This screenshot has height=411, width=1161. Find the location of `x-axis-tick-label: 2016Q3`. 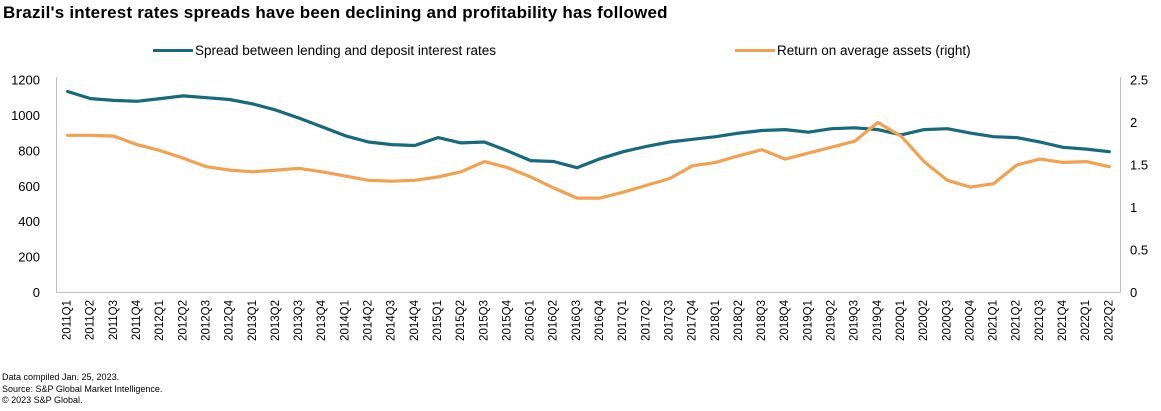

x-axis-tick-label: 2016Q3 is located at coordinates (577, 320).